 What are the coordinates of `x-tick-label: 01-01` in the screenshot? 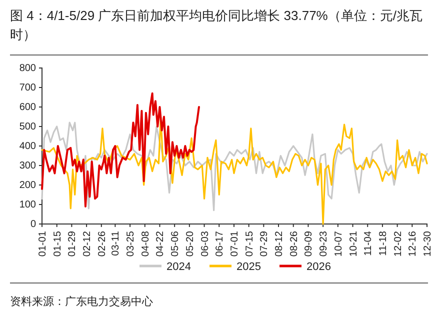 It's located at (43, 243).